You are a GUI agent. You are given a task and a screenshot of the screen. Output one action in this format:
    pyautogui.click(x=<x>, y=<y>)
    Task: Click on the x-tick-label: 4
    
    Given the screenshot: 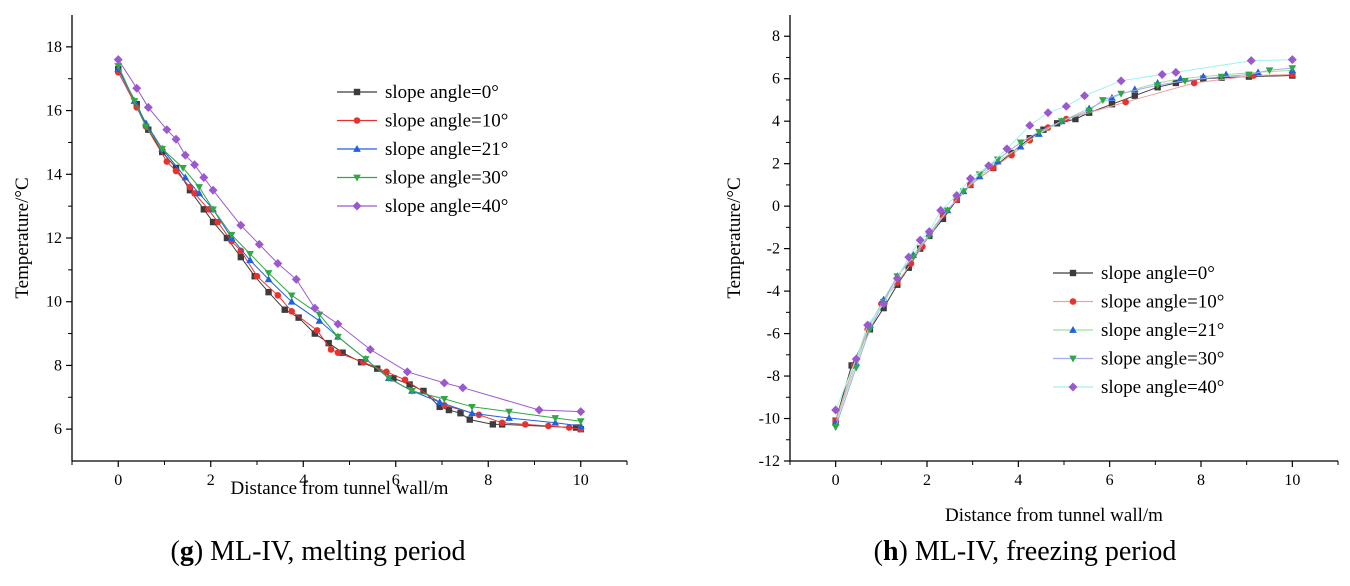 What is the action you would take?
    pyautogui.click(x=1018, y=480)
    